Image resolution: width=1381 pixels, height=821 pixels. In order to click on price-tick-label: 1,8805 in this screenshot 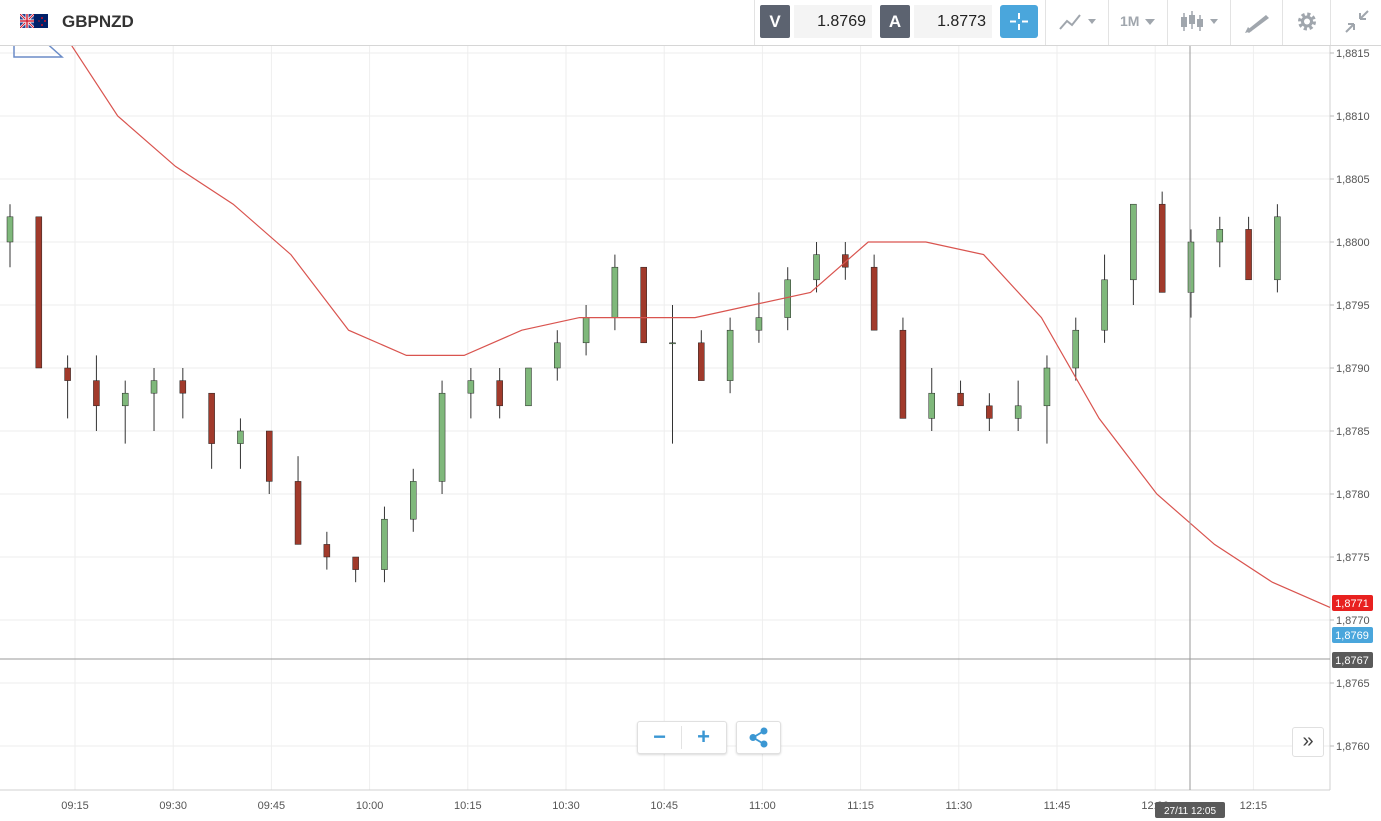, I will do `click(1353, 180)`.